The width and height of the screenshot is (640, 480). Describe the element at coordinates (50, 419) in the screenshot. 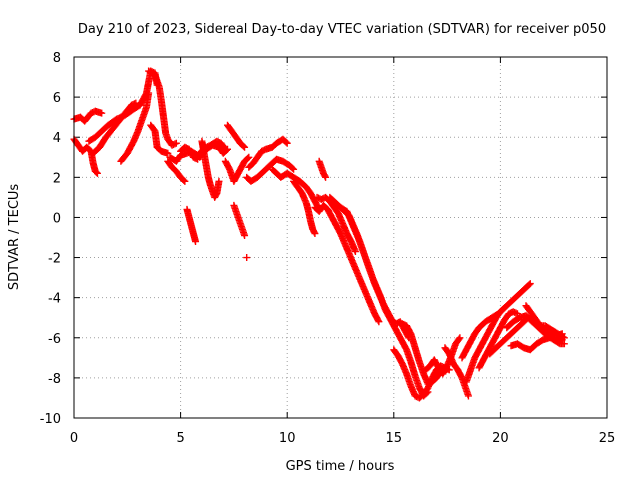

I see `y-tick-label: -10` at that location.